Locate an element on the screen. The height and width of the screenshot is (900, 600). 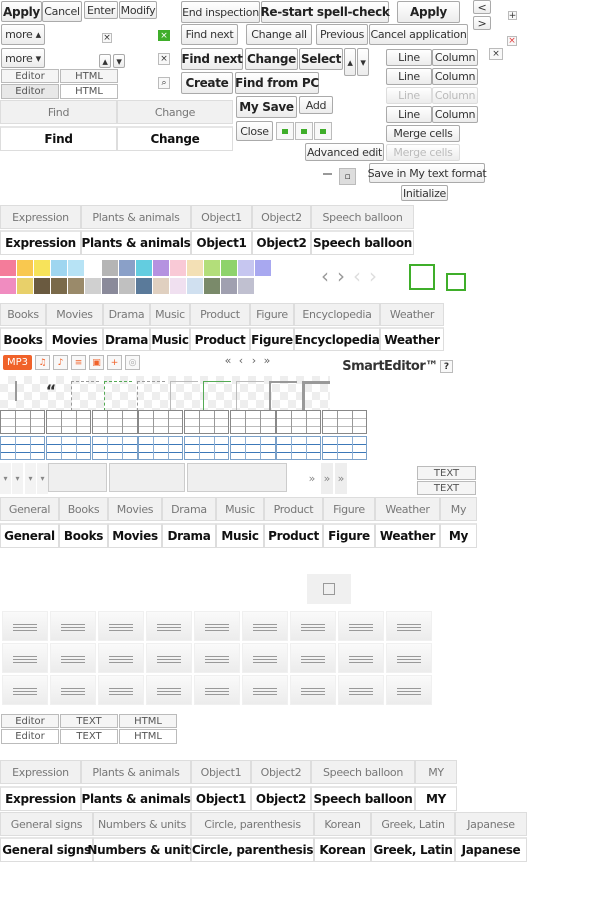
html-tab-active: HTML is located at coordinates (89, 91).